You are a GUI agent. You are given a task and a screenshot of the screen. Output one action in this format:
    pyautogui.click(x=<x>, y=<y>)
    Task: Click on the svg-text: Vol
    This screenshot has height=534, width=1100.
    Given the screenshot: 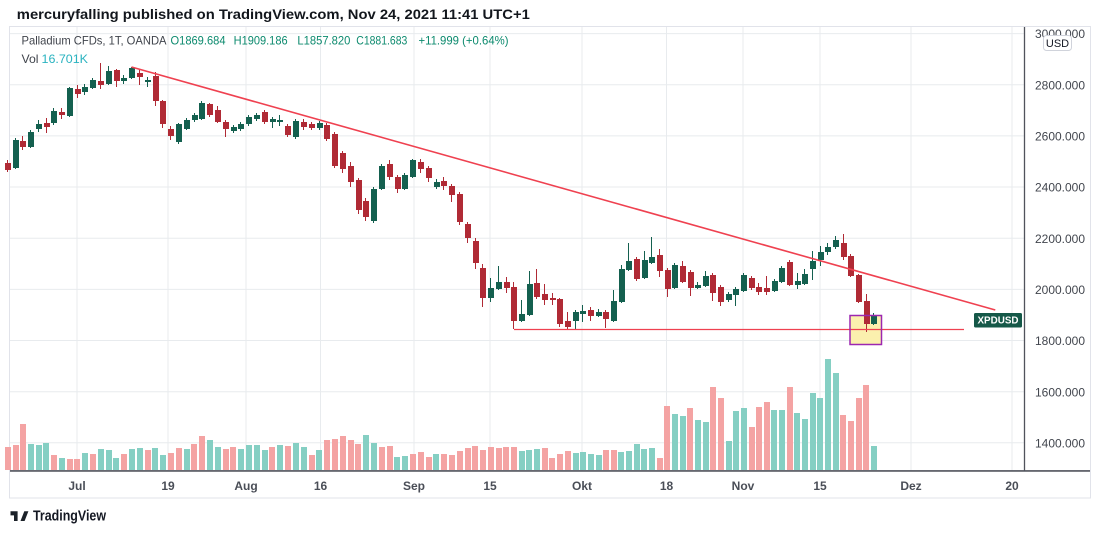 What is the action you would take?
    pyautogui.click(x=30, y=59)
    